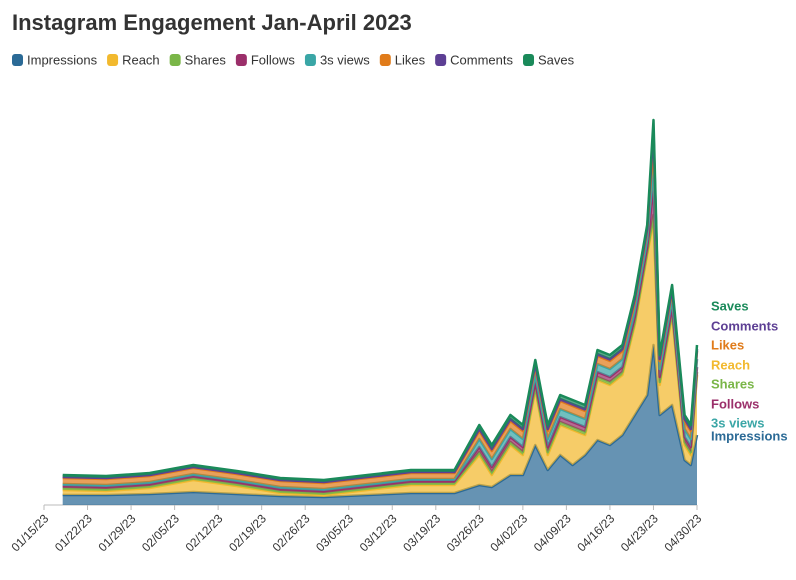 This screenshot has height=580, width=796. I want to click on legend-label: Likes, so click(410, 59).